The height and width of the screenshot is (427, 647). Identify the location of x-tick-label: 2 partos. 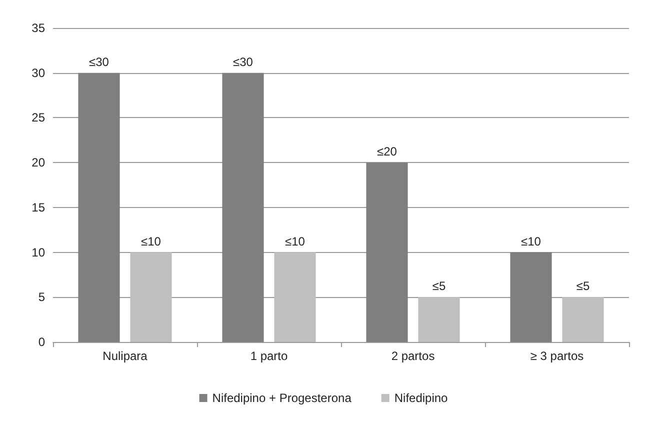
(413, 356).